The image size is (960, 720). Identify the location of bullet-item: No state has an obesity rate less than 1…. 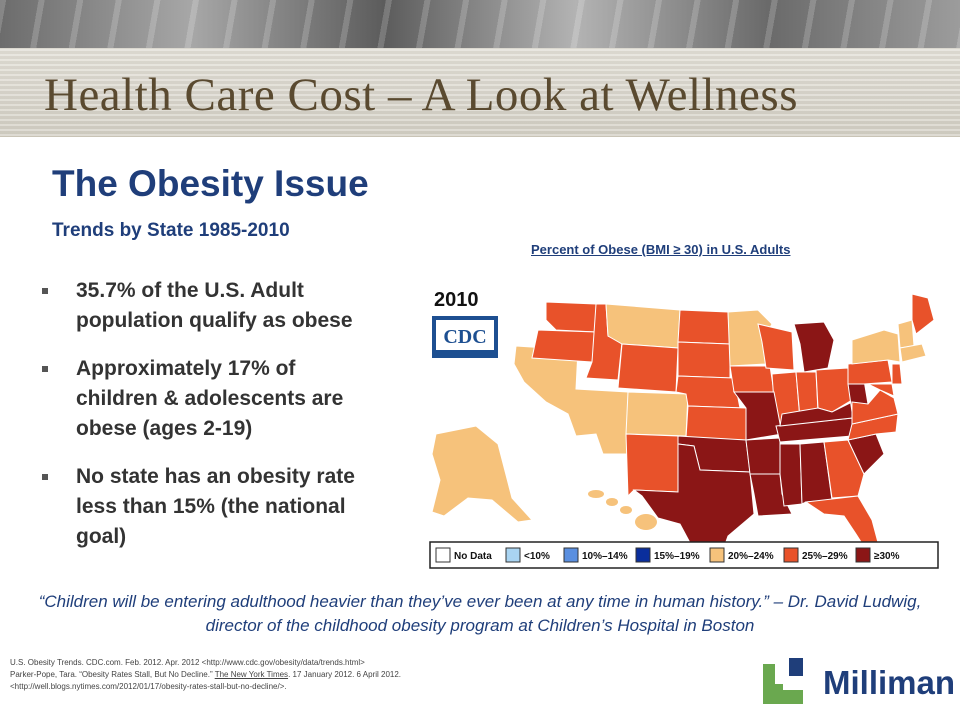
(210, 507).